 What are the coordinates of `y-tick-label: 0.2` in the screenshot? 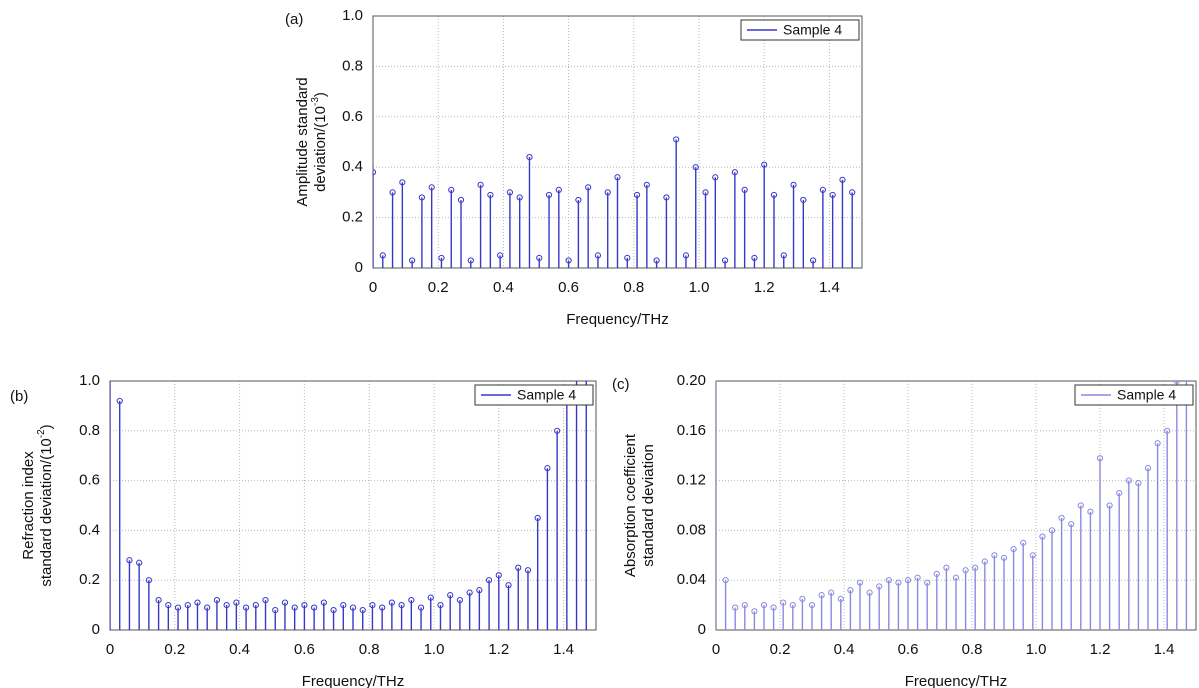 It's located at (352, 217).